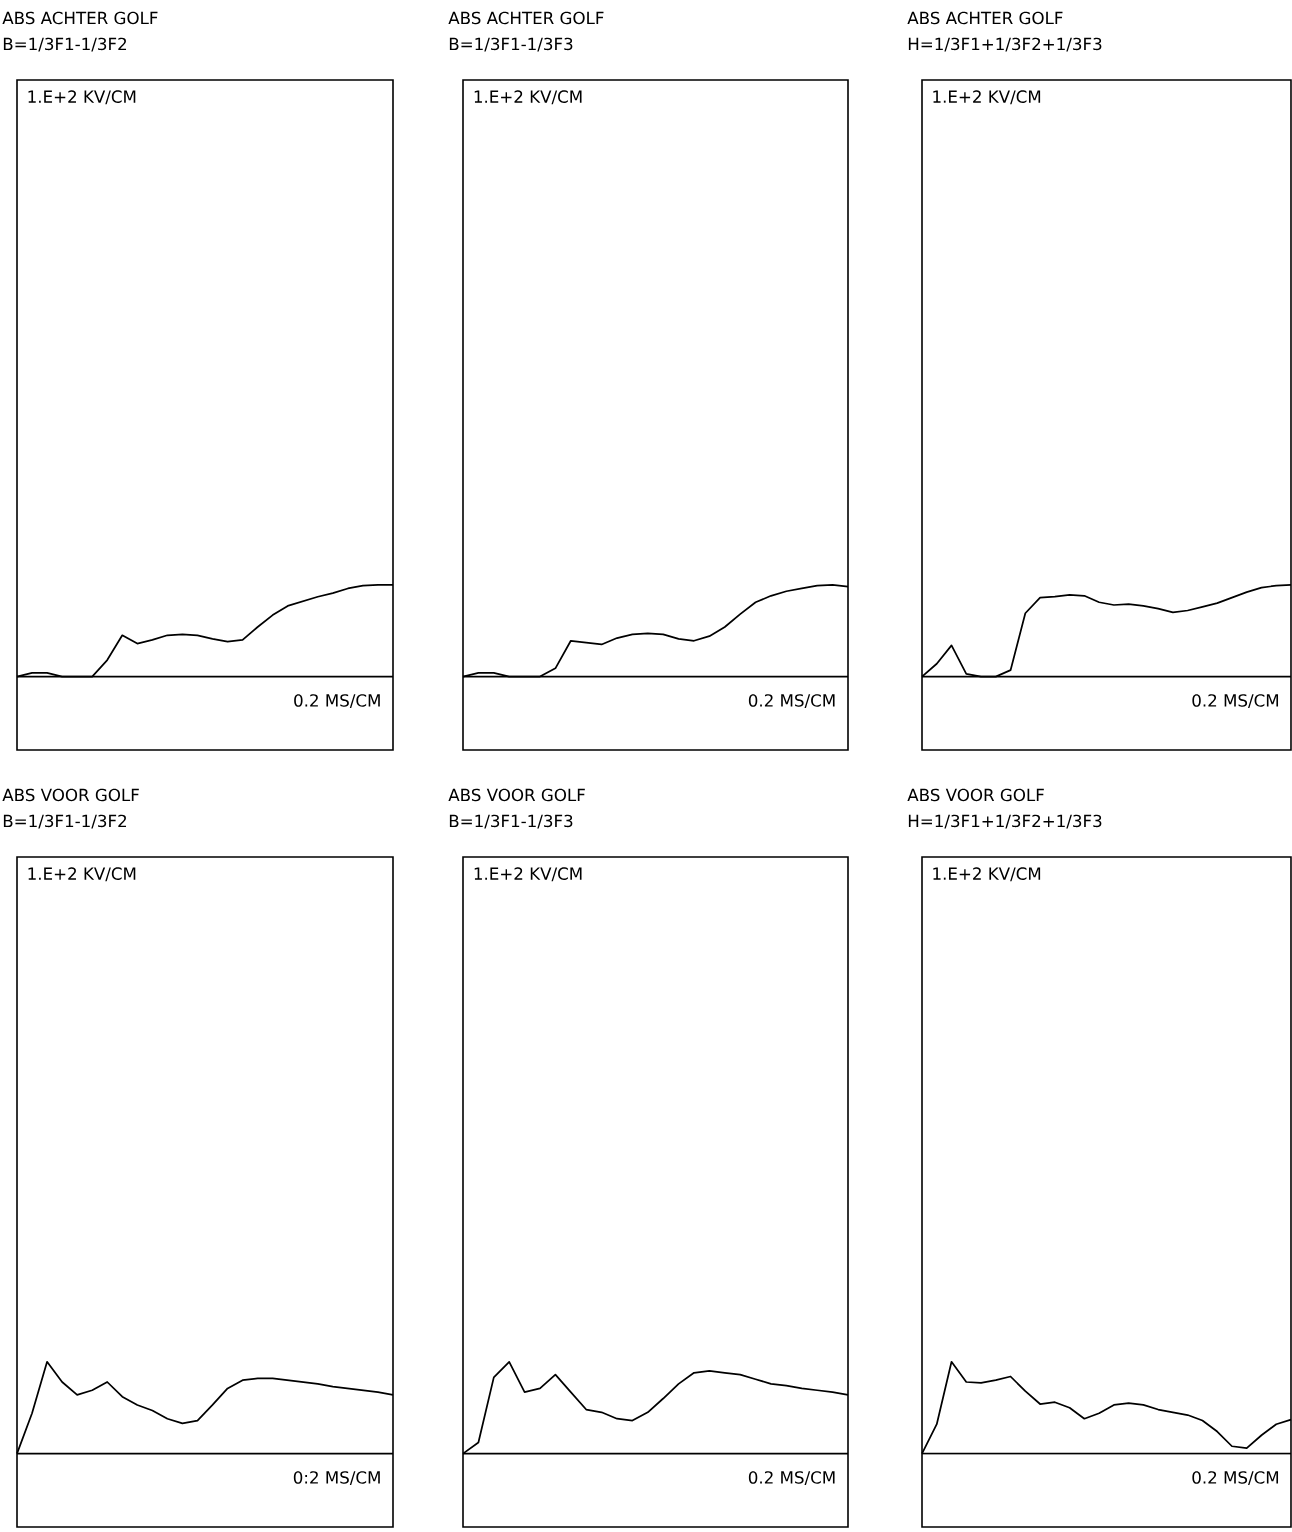 This screenshot has width=1292, height=1532. Describe the element at coordinates (336, 1478) in the screenshot. I see `text: 0:2 MS/CM` at that location.